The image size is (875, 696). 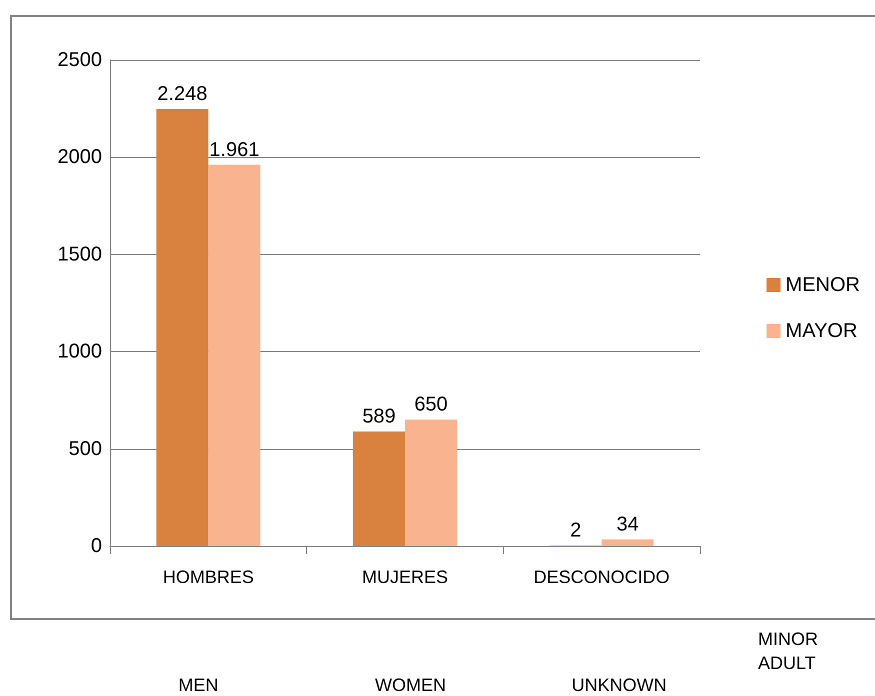 I want to click on y-tick-label: 0, so click(x=96, y=546).